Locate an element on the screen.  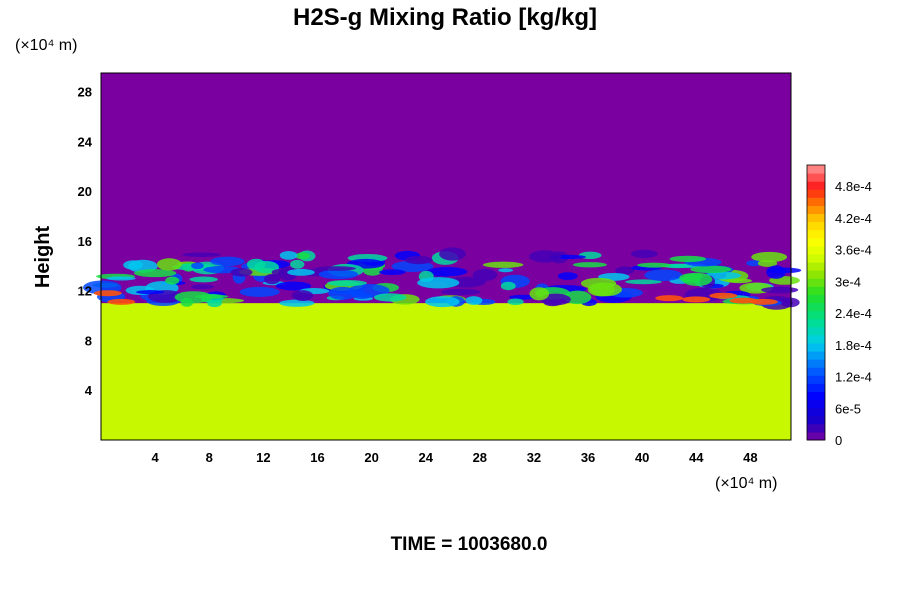
x-tick-label: 28 is located at coordinates (480, 457).